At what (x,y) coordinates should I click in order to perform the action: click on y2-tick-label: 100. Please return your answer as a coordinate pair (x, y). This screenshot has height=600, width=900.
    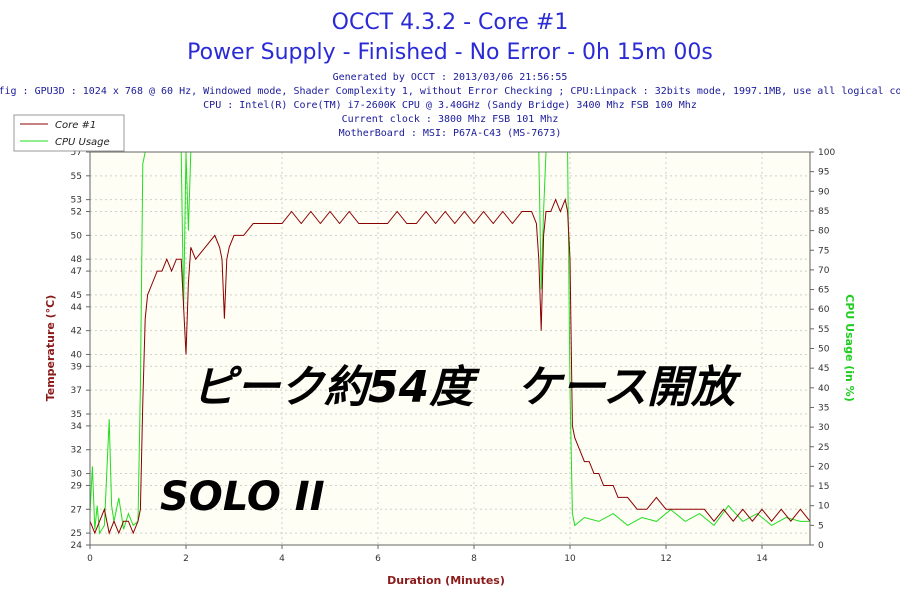
    Looking at the image, I should click on (826, 153).